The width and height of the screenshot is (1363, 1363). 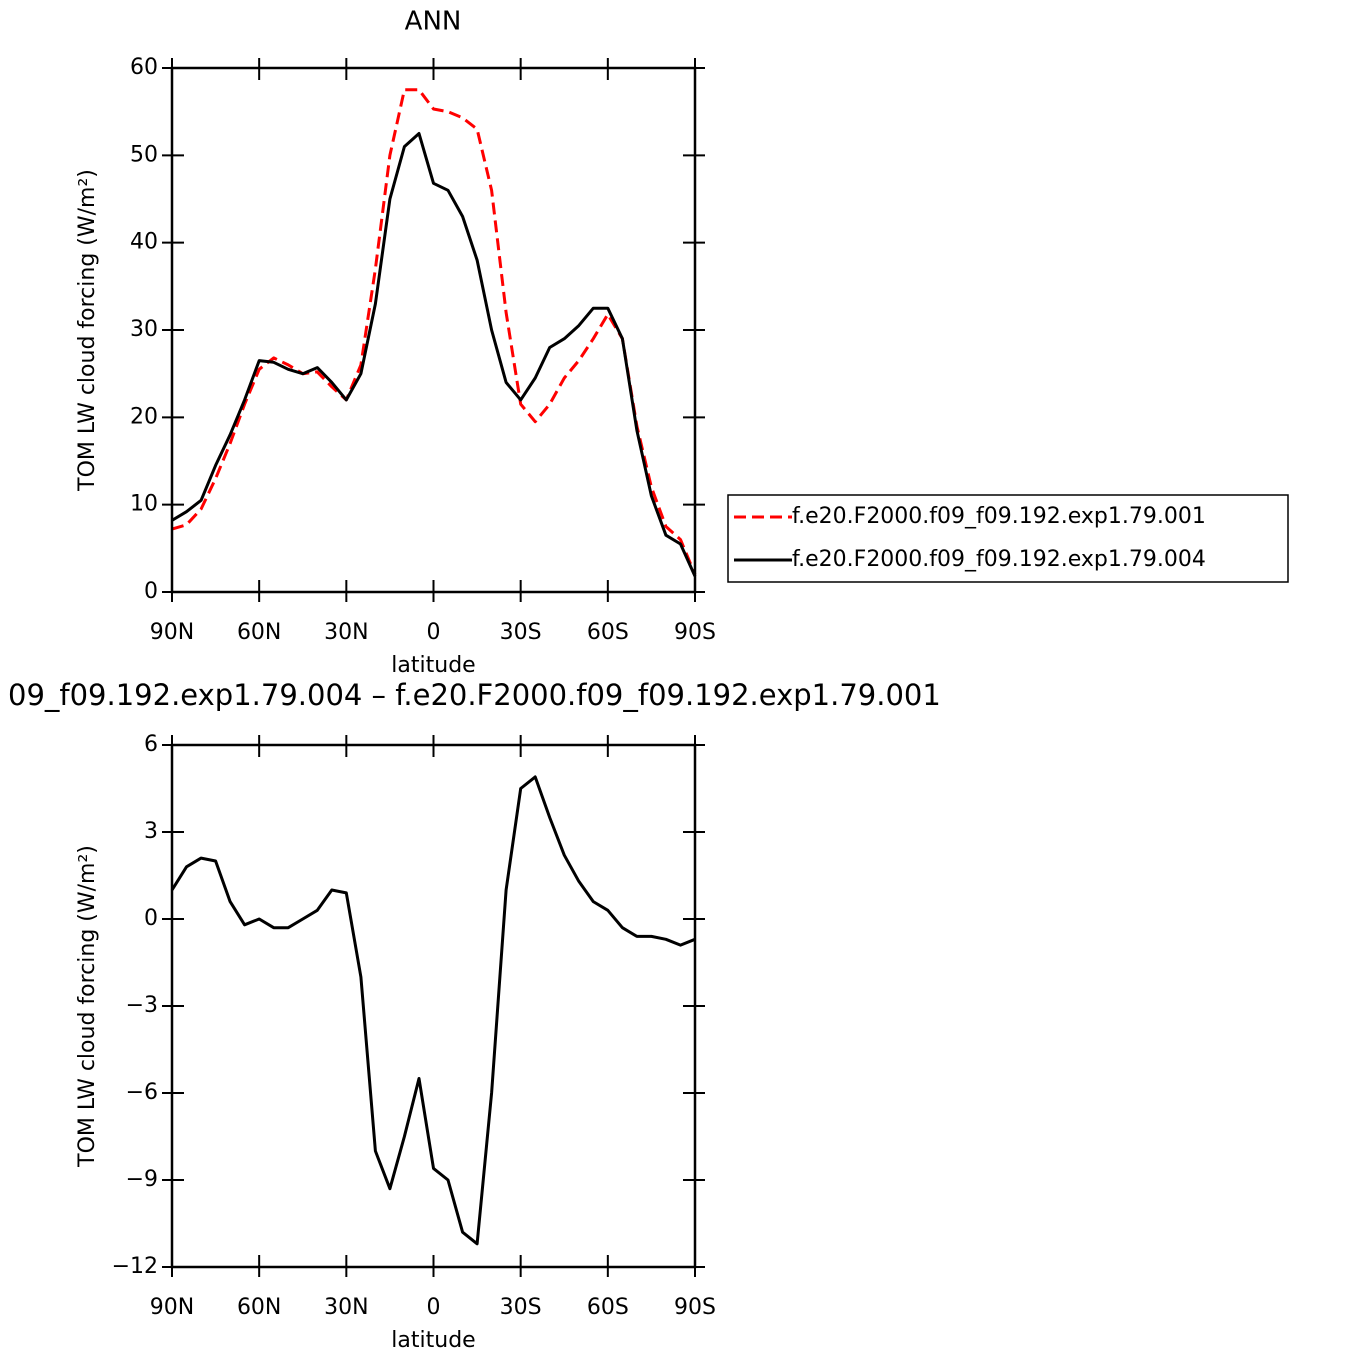 I want to click on y-tick-label: −9, so click(x=142, y=1179).